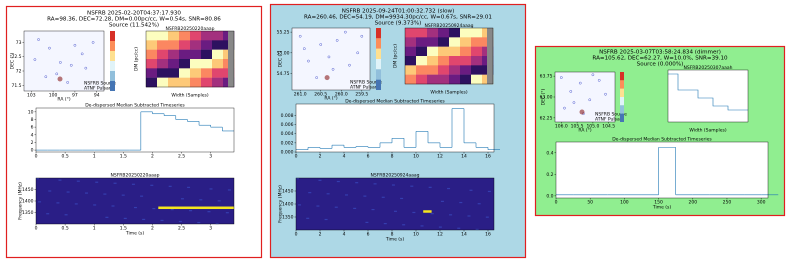 This screenshot has height=268, width=793. Describe the element at coordinates (28, 190) in the screenshot. I see `y-tick-label: 1450` at that location.